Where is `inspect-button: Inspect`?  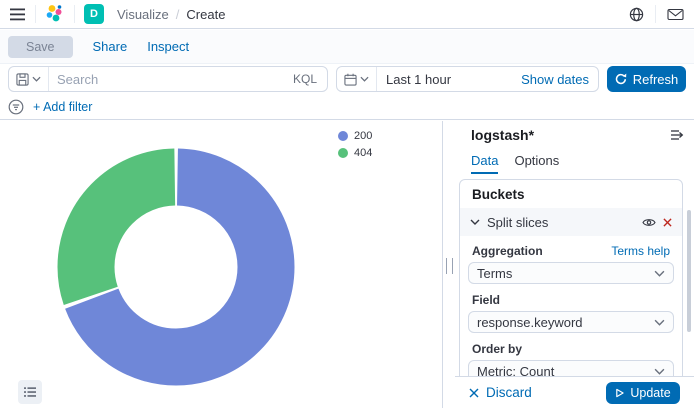 inspect-button: Inspect is located at coordinates (168, 46).